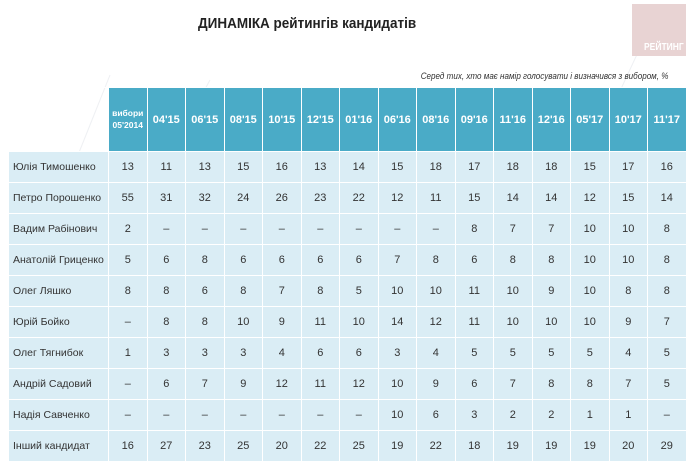  Describe the element at coordinates (58, 167) in the screenshot. I see `candidate-name: Юлія Тимошенко` at that location.